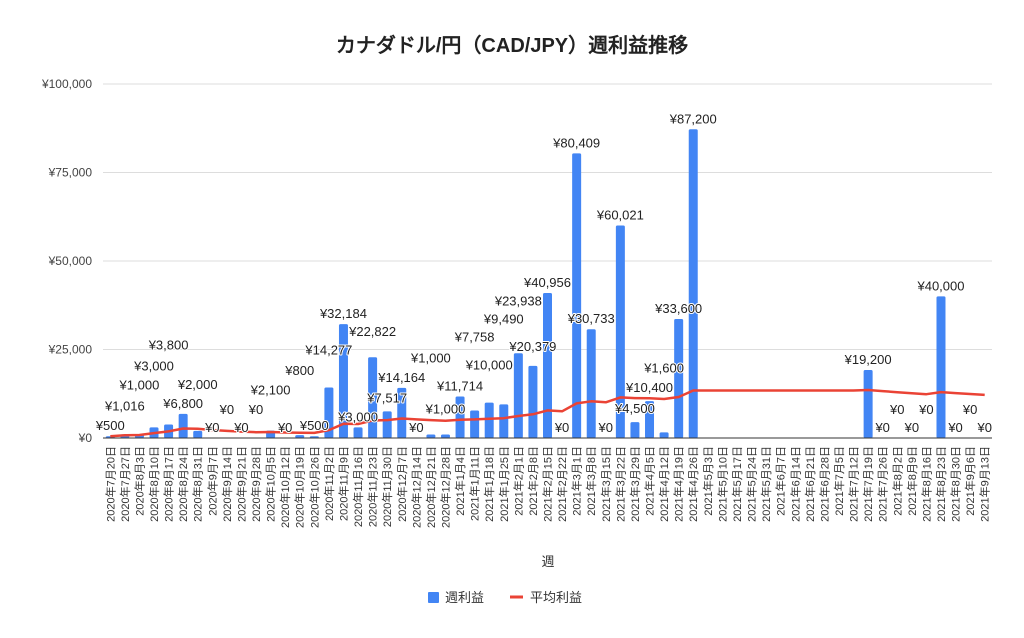 This screenshot has width=1024, height=638. Describe the element at coordinates (562, 484) in the screenshot. I see `x-tick-label: 2021年2月22日` at that location.